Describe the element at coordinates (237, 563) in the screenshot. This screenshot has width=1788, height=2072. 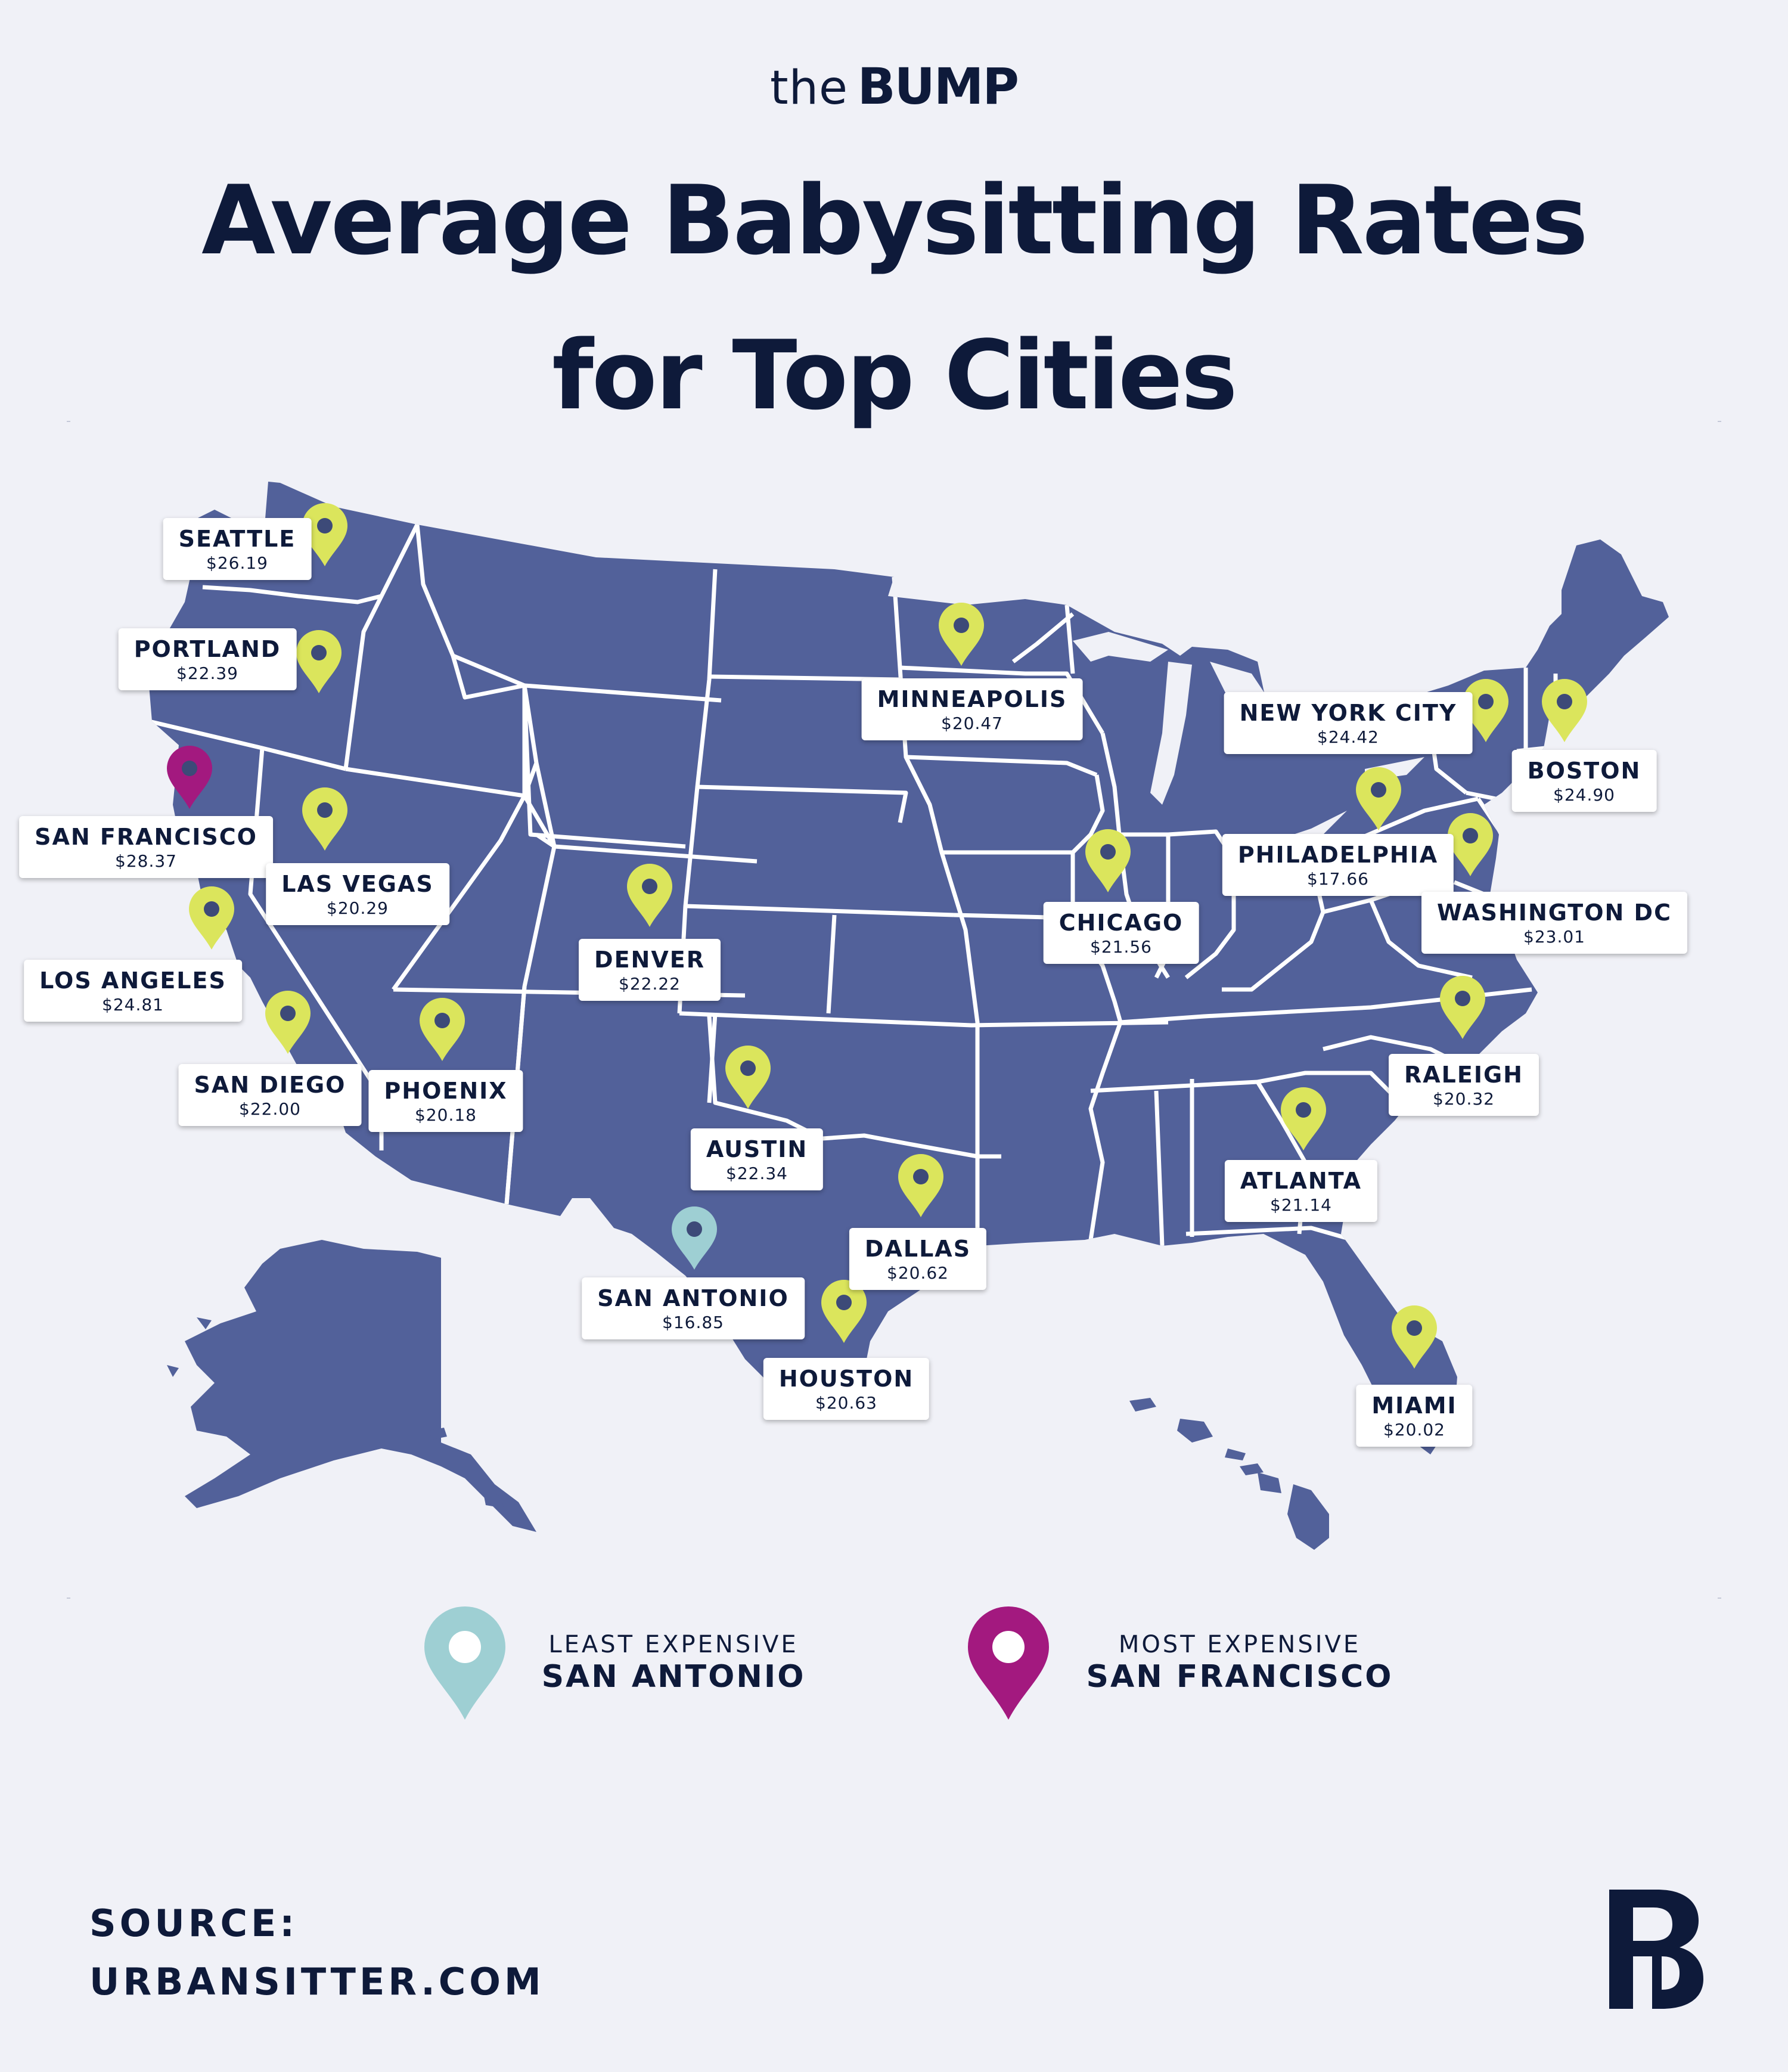
I see `city-rate: $26.19` at that location.